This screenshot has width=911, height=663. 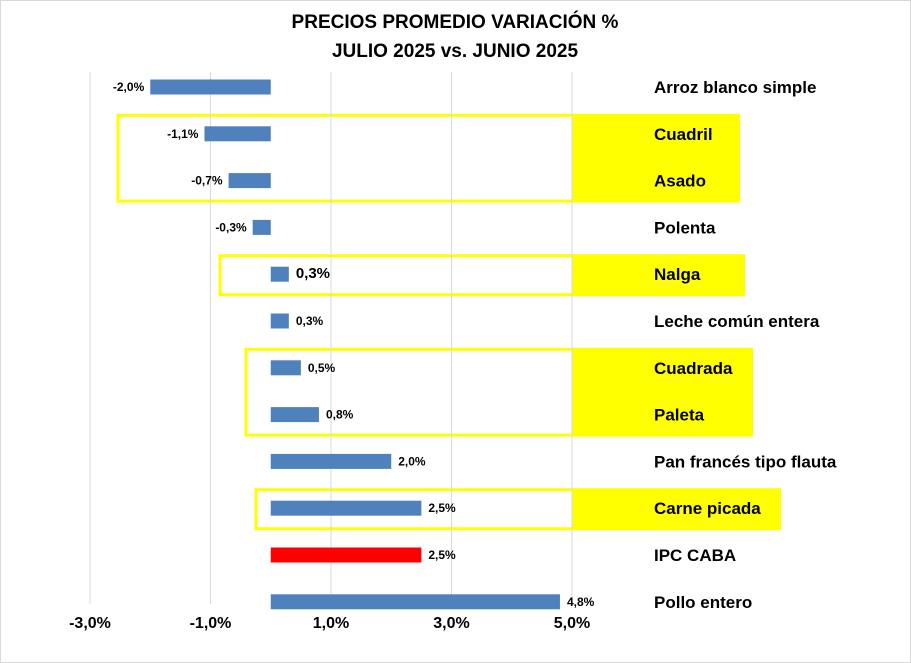 What do you see at coordinates (183, 134) in the screenshot?
I see `data-label: -1,1%` at bounding box center [183, 134].